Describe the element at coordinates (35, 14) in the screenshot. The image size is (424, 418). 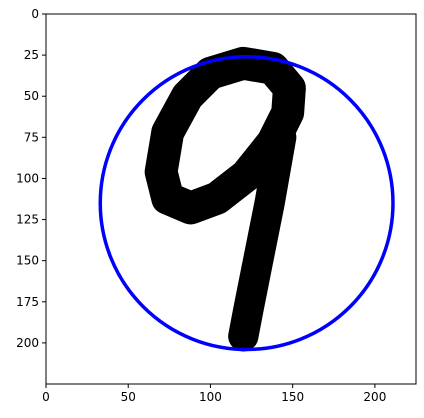
I see `y-tick-label: 0` at that location.